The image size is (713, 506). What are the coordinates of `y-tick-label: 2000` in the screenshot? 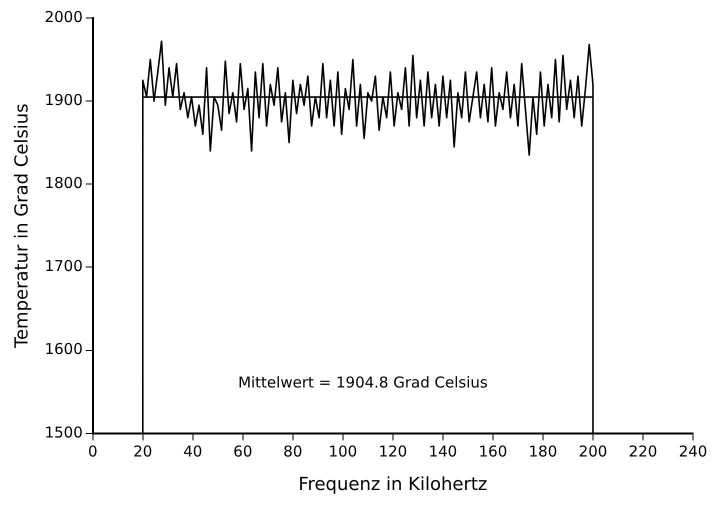 It's located at (63, 17).